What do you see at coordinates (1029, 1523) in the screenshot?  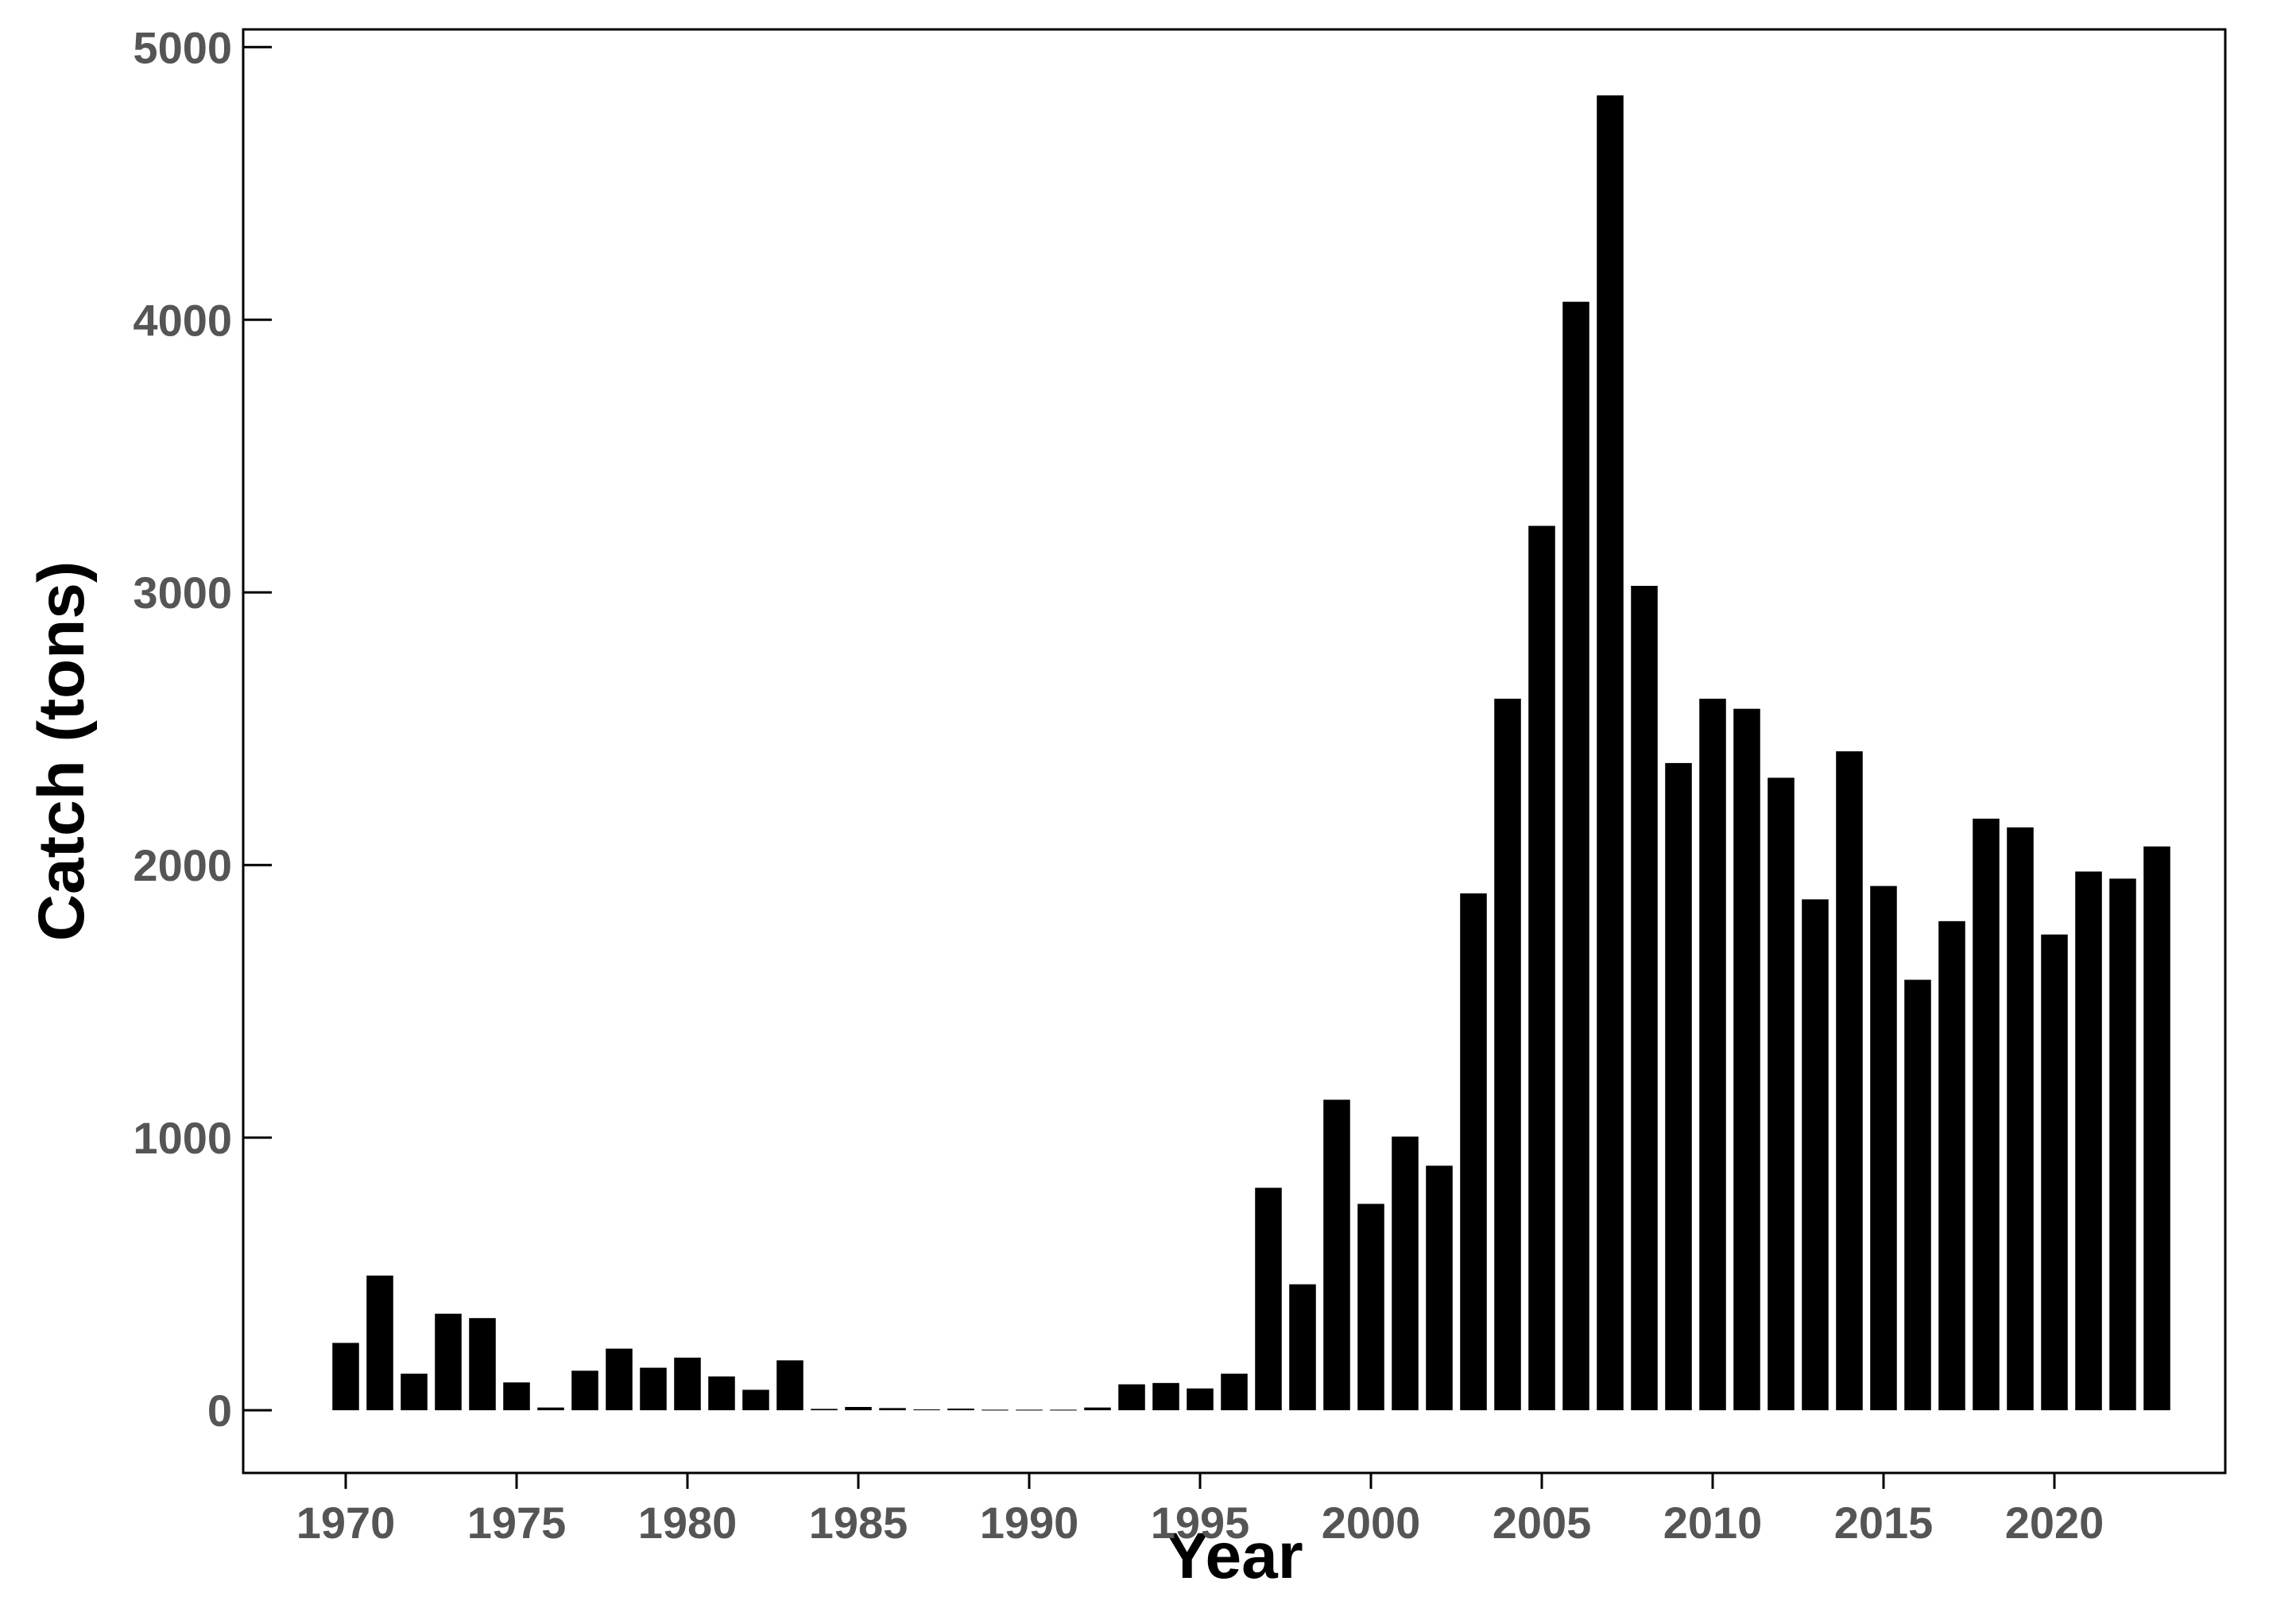 I see `x-tick-label: 1990` at bounding box center [1029, 1523].